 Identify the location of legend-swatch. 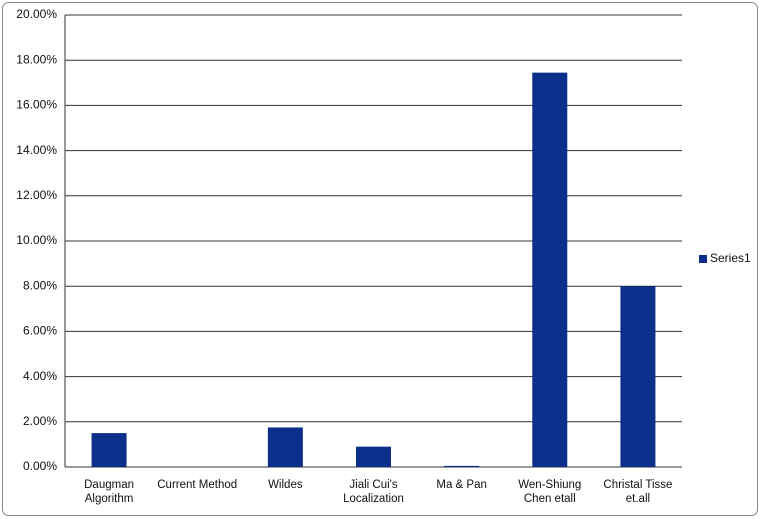
(703, 259).